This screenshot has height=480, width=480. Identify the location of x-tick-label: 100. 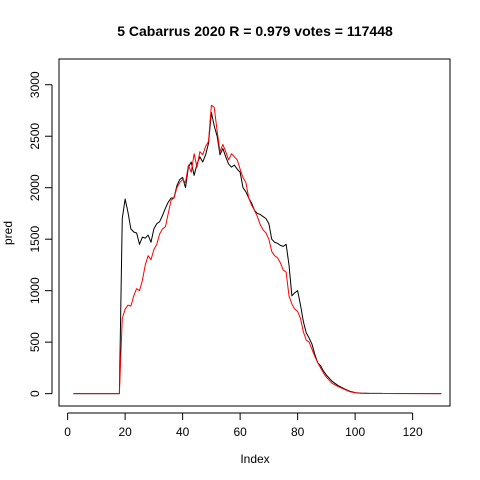
(355, 432).